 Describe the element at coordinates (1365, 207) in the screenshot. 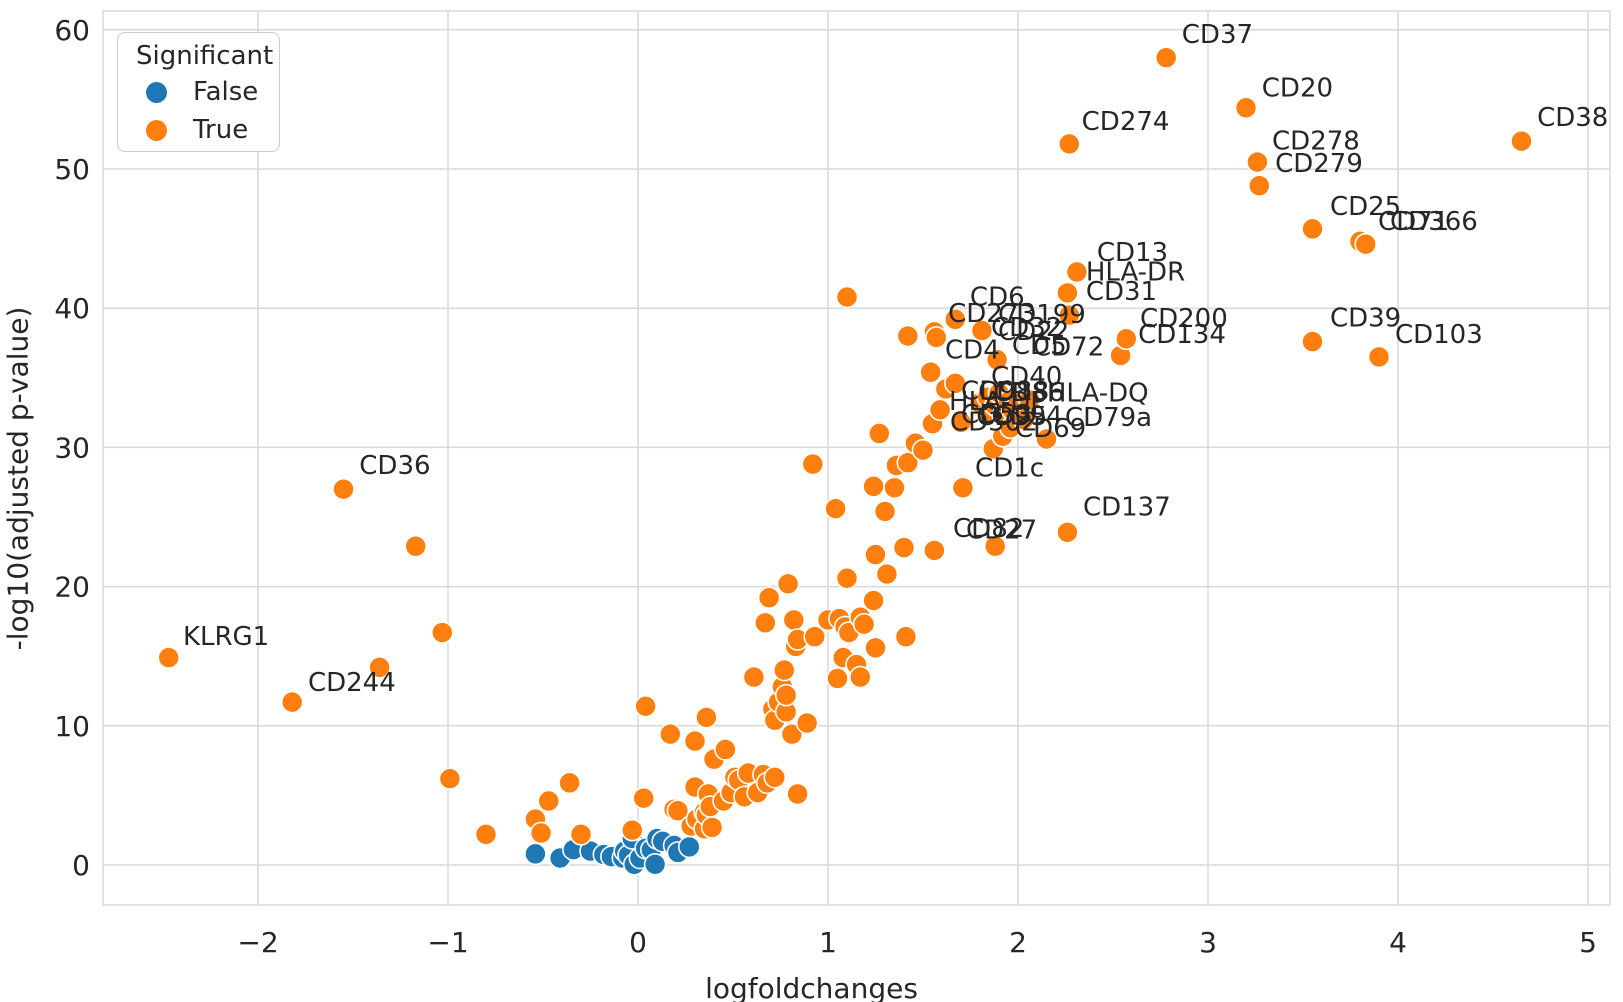

I see `point-label: CD25` at that location.